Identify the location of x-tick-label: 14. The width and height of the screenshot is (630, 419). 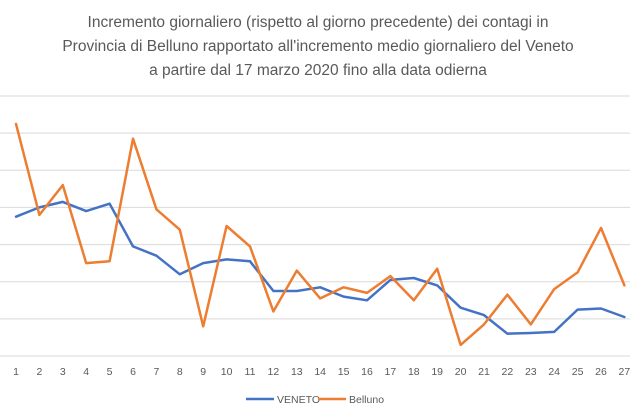
(320, 372).